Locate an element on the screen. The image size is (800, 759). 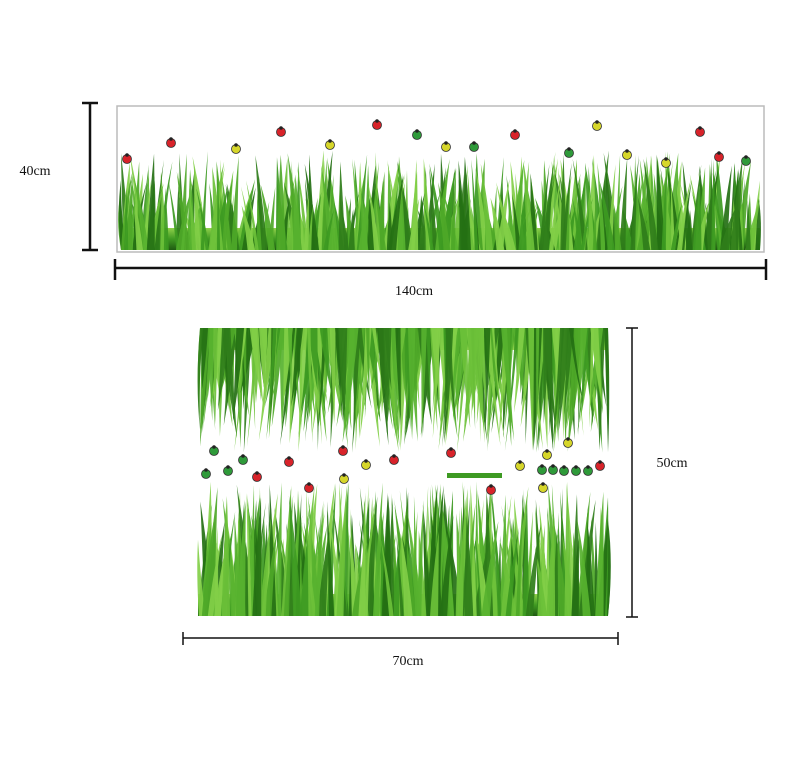
top-grass is located at coordinates (439, 200).